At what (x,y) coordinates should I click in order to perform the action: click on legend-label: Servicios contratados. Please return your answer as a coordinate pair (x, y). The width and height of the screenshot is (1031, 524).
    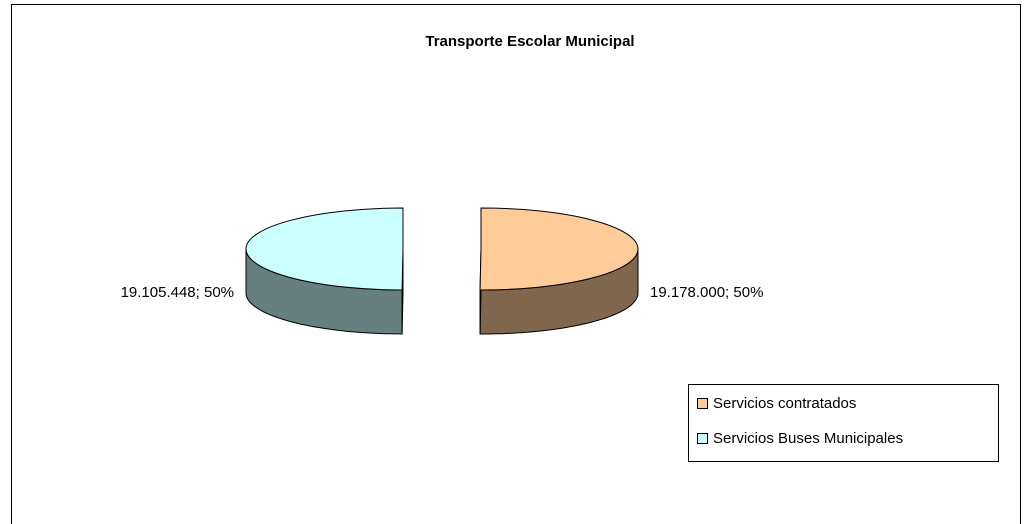
    Looking at the image, I should click on (784, 403).